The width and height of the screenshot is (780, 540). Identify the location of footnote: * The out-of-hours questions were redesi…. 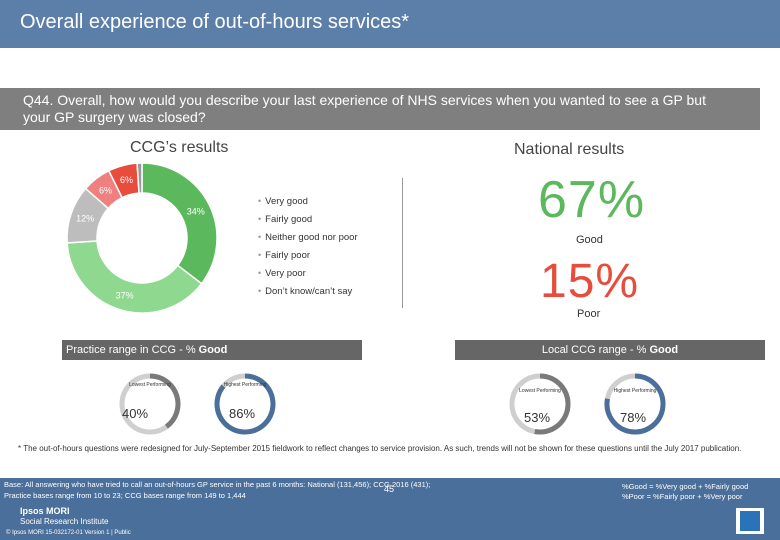
(380, 448).